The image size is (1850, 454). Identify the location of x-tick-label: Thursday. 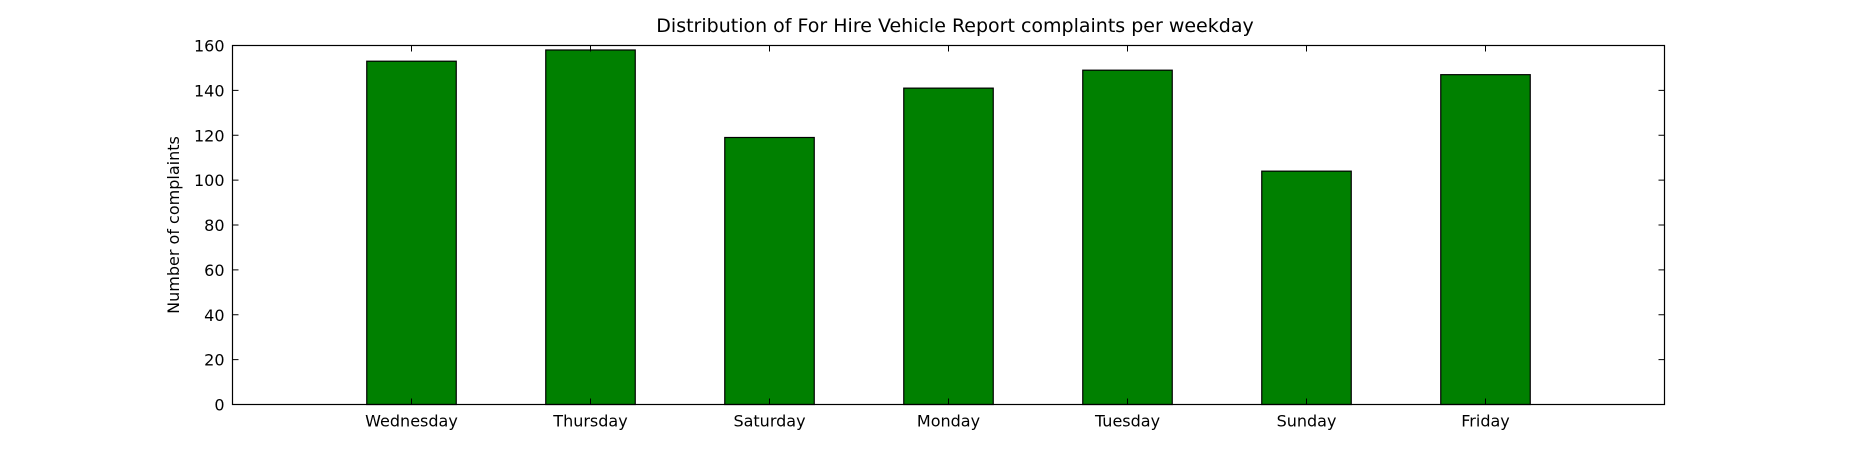
(589, 421).